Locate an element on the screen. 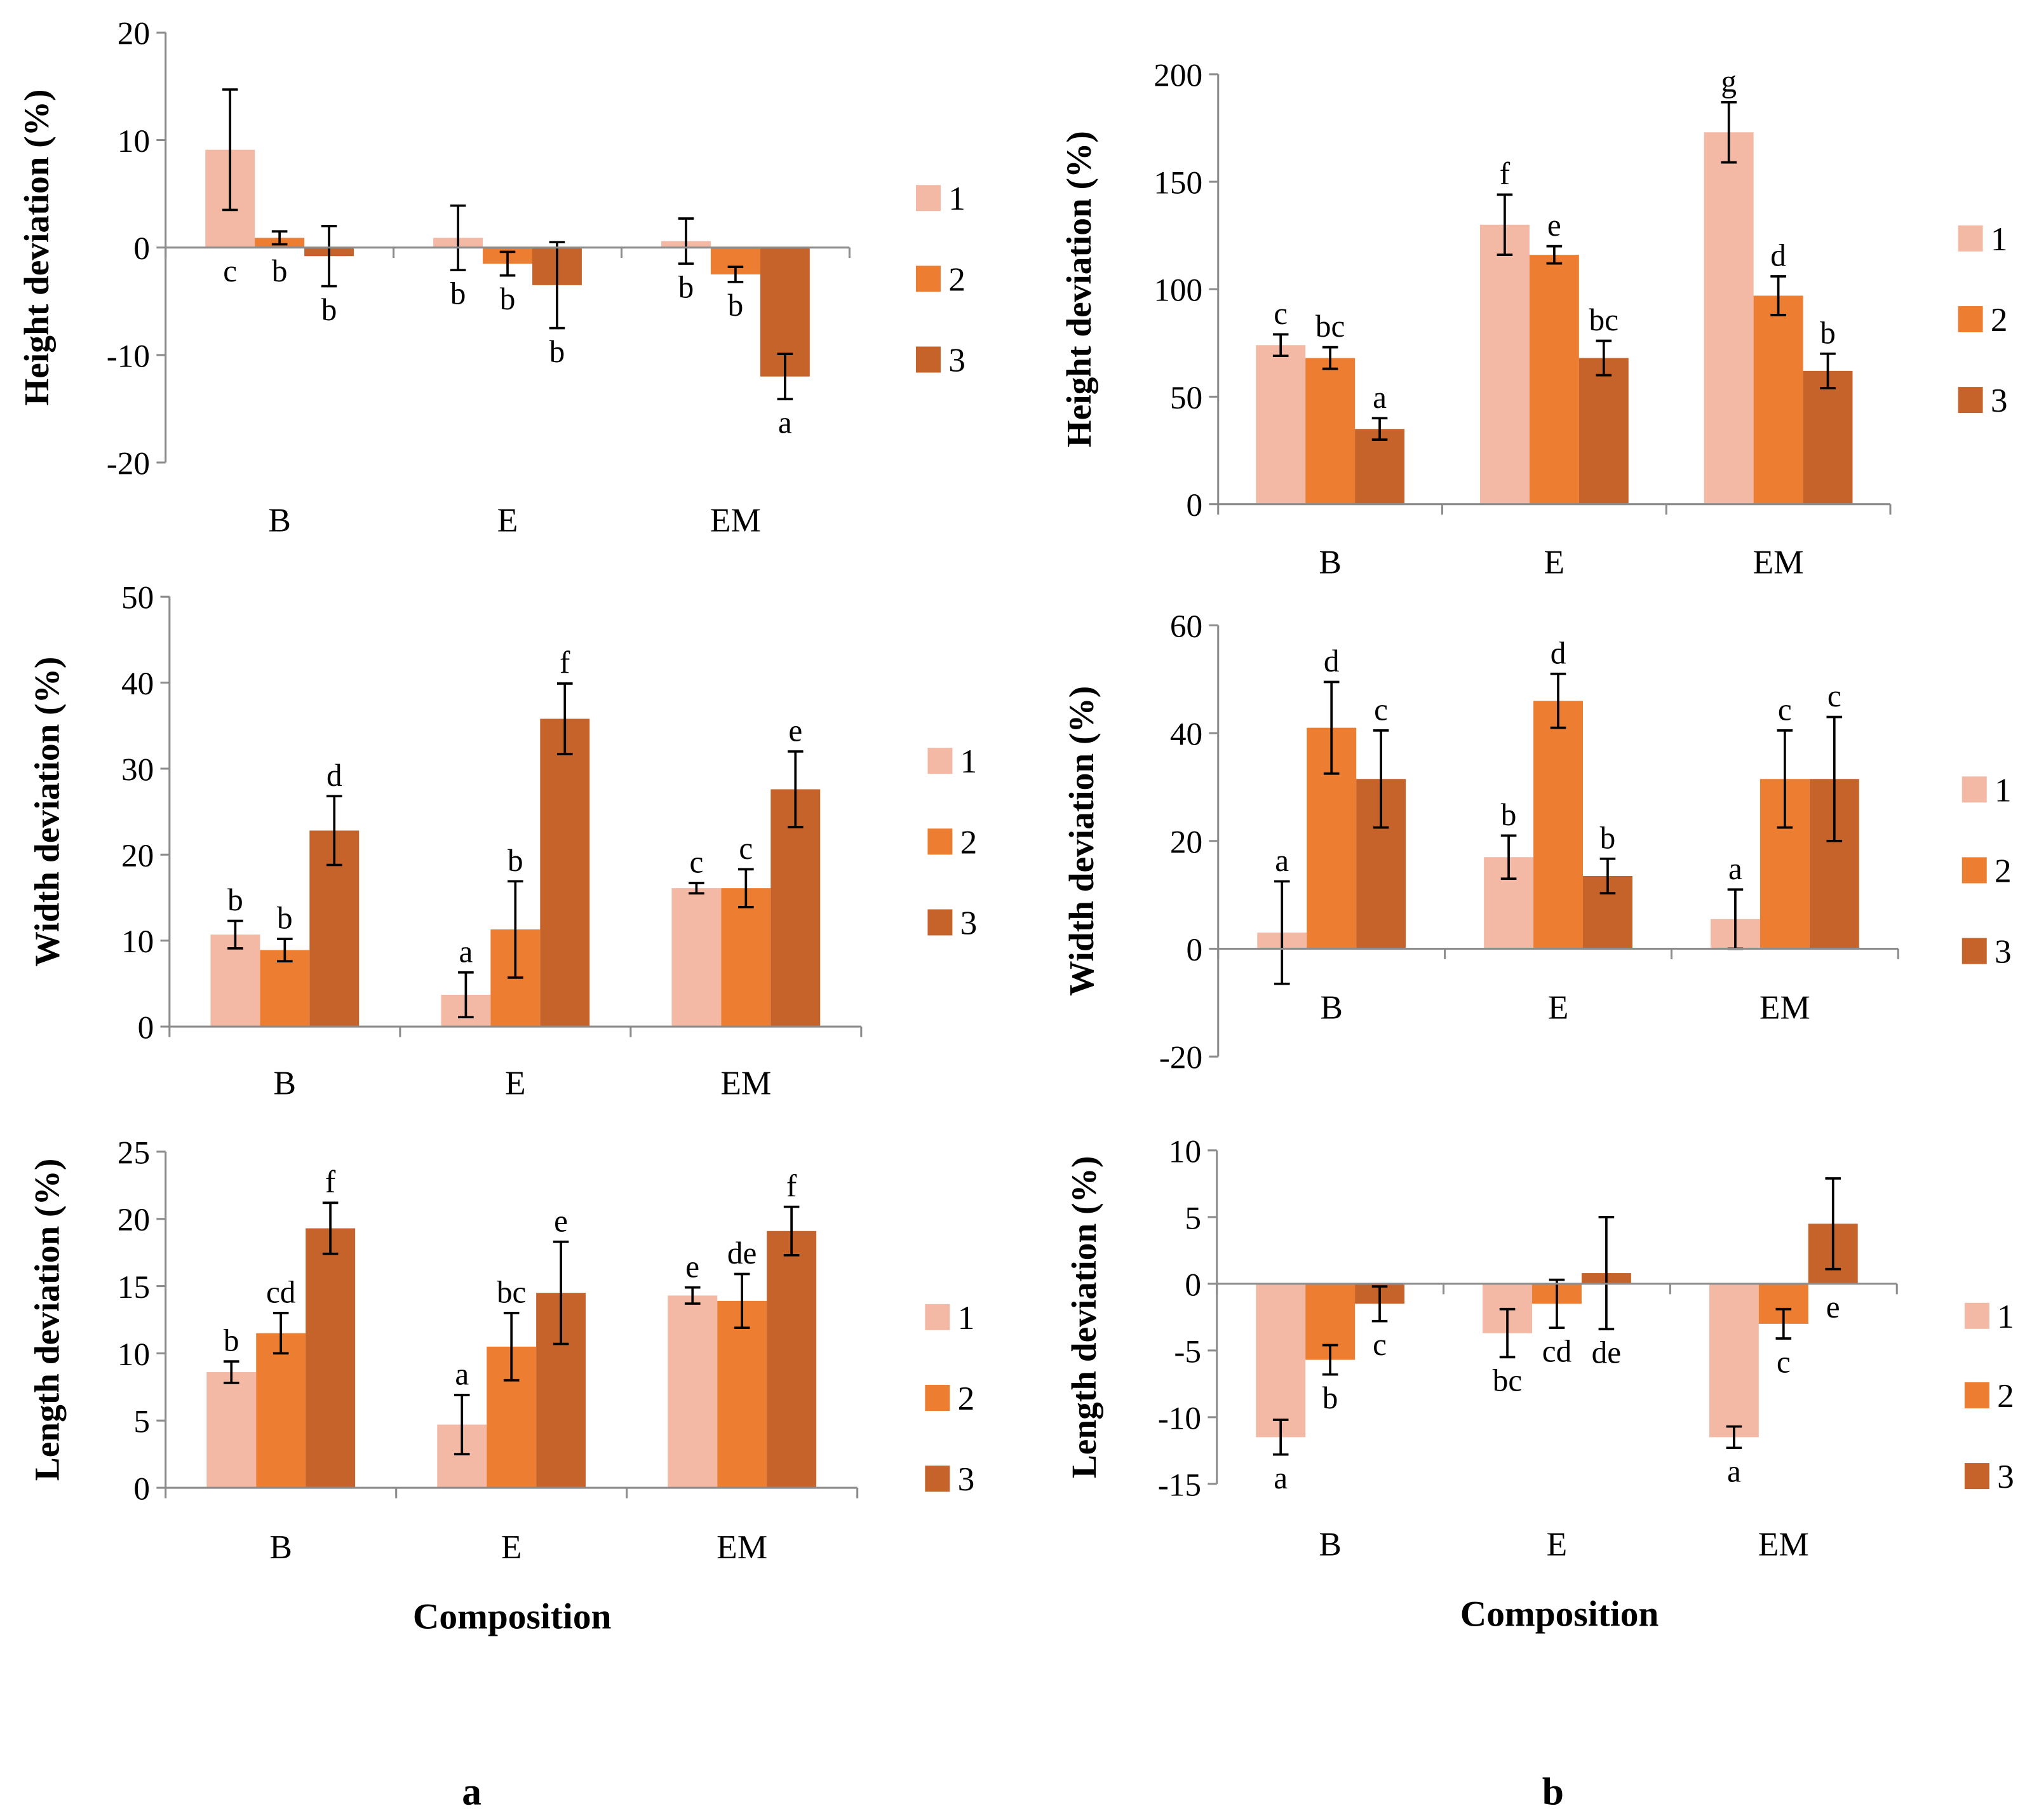  y-tick-label: -5 is located at coordinates (1187, 1351).